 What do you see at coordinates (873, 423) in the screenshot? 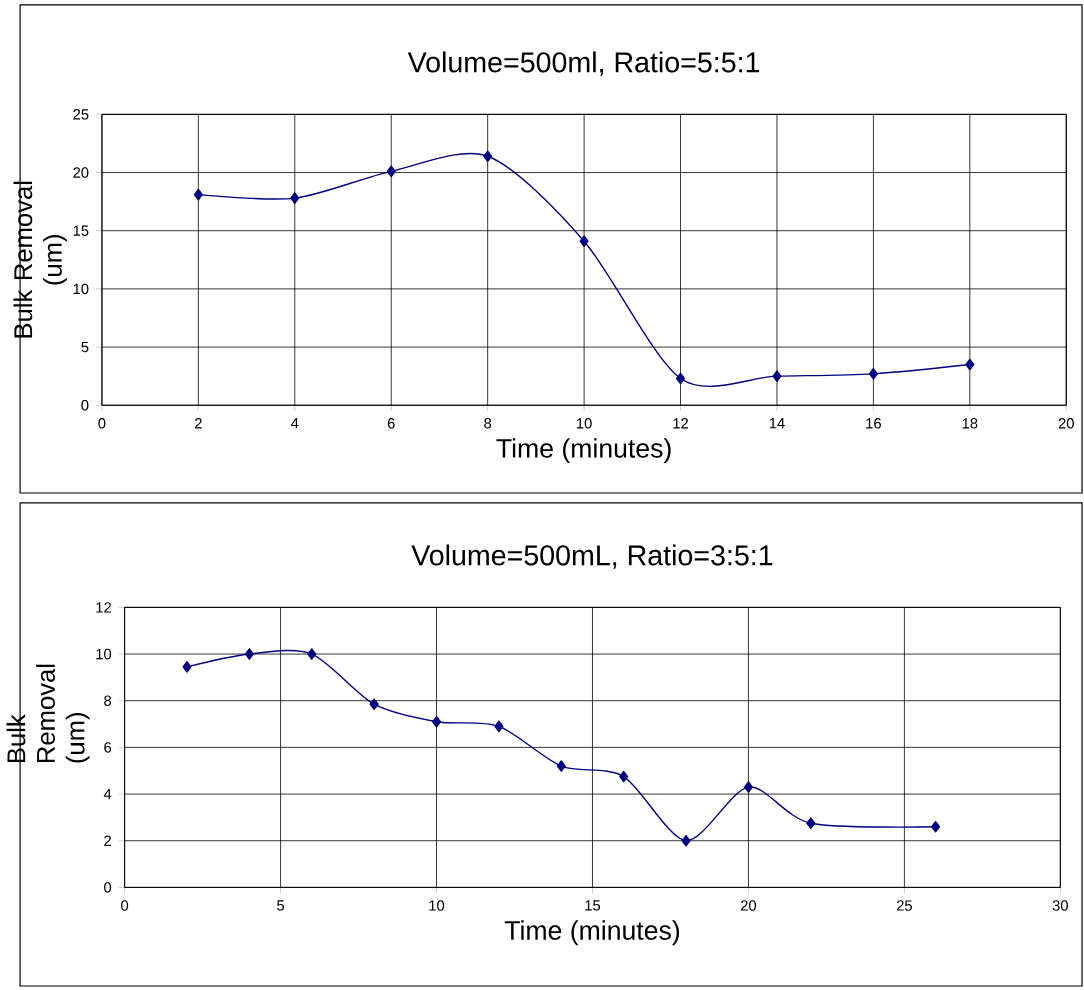
I see `x-tick-label: 16` at bounding box center [873, 423].